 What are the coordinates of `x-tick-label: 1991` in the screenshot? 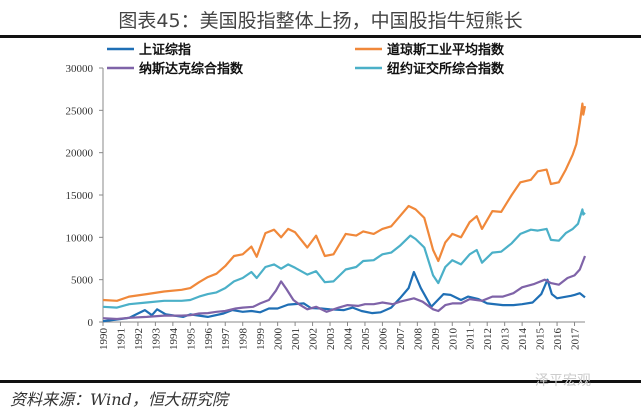 It's located at (121, 339).